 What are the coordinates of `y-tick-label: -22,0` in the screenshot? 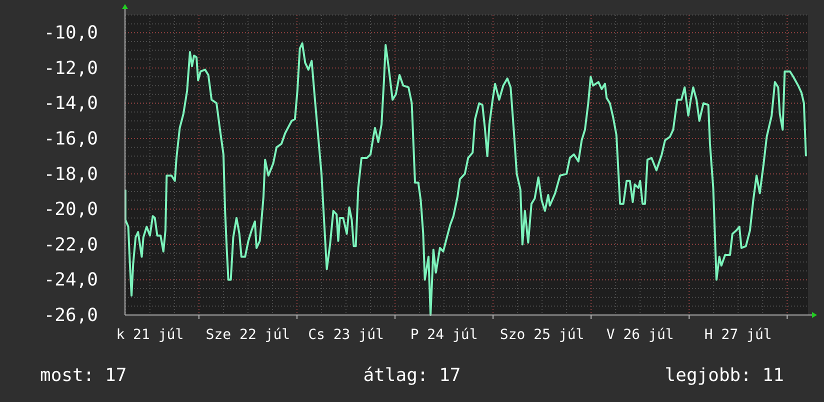 It's located at (71, 245).